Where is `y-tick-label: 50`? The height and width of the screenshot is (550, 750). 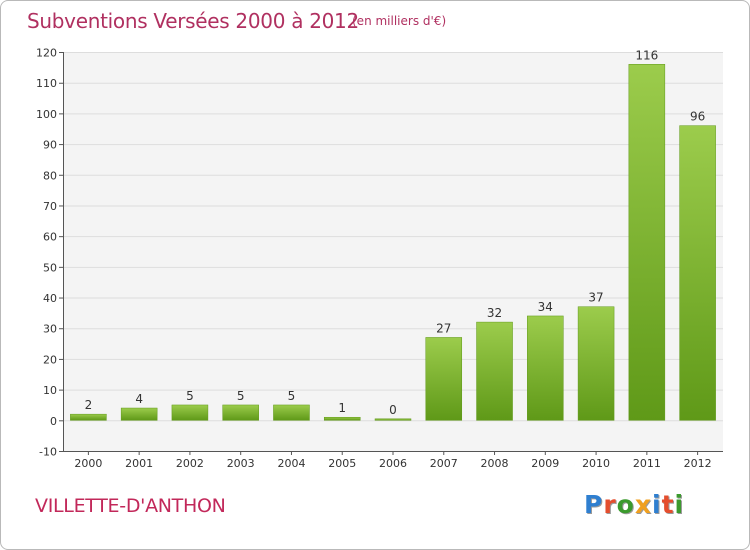 y-tick-label: 50 is located at coordinates (50, 267).